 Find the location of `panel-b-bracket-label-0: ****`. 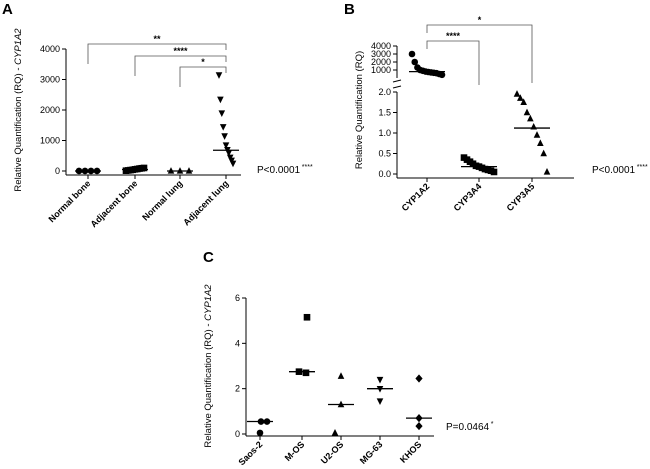

panel-b-bracket-label-0: **** is located at coordinates (453, 36).